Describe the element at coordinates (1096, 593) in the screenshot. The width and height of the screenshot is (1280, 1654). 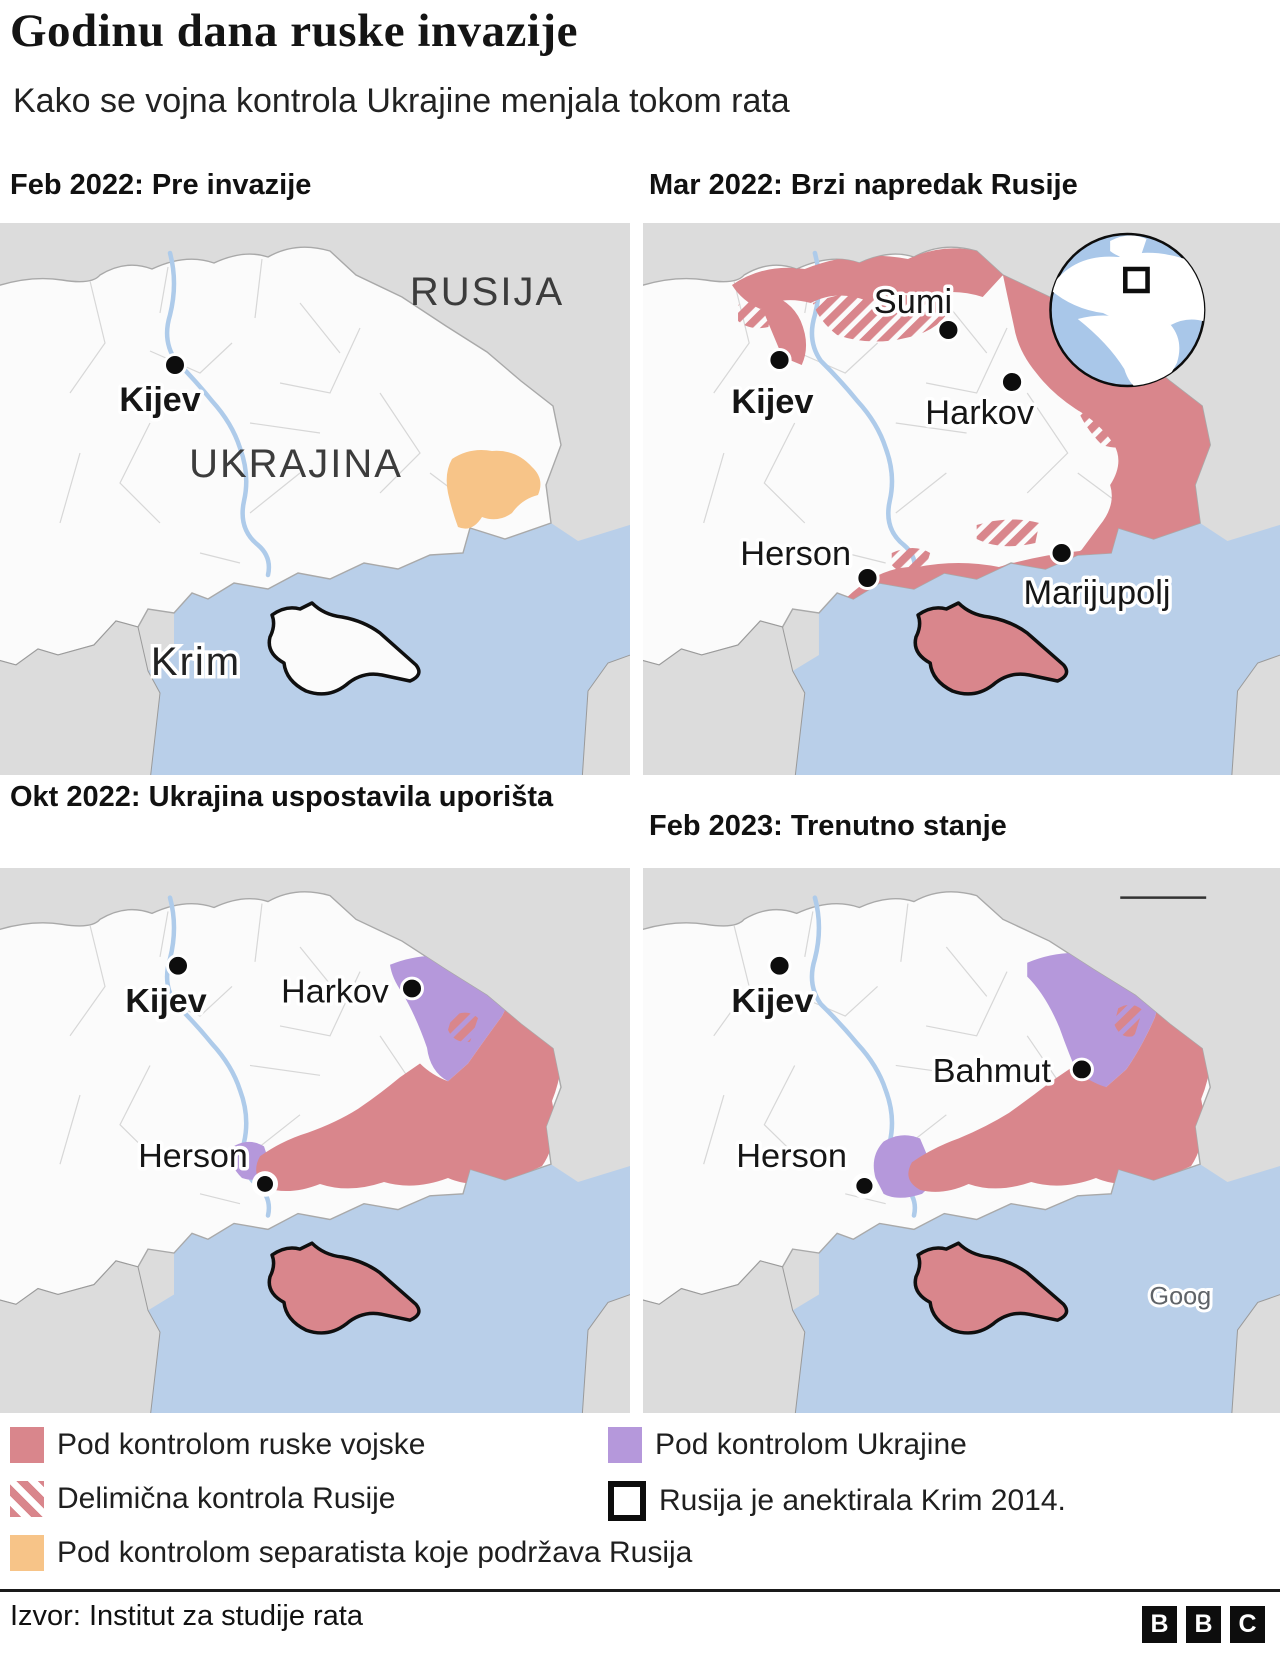
I see `city-label-marijupolj: Marijupolj` at that location.